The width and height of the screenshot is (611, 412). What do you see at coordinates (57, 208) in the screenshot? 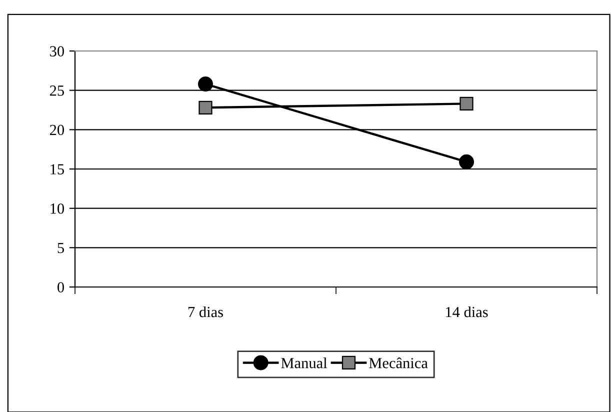
I see `y-tick-label: 10` at bounding box center [57, 208].